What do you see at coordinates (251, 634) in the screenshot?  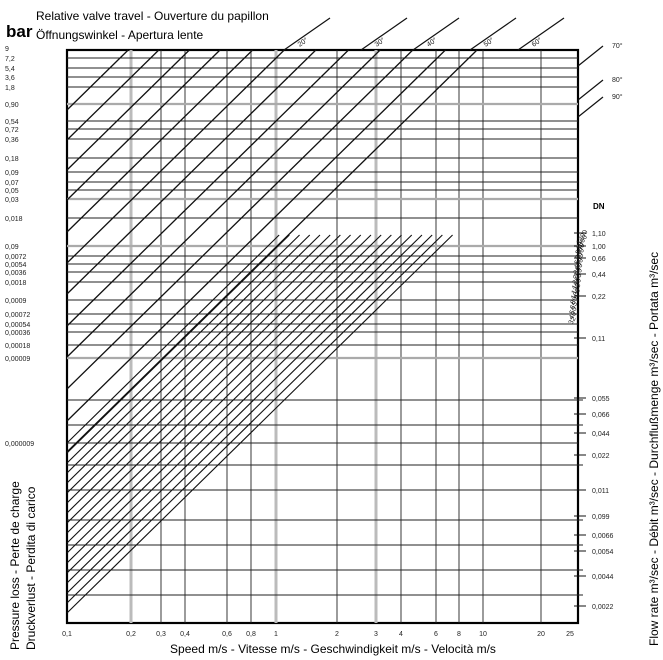 I see `x-tick-label: 0,8` at bounding box center [251, 634].